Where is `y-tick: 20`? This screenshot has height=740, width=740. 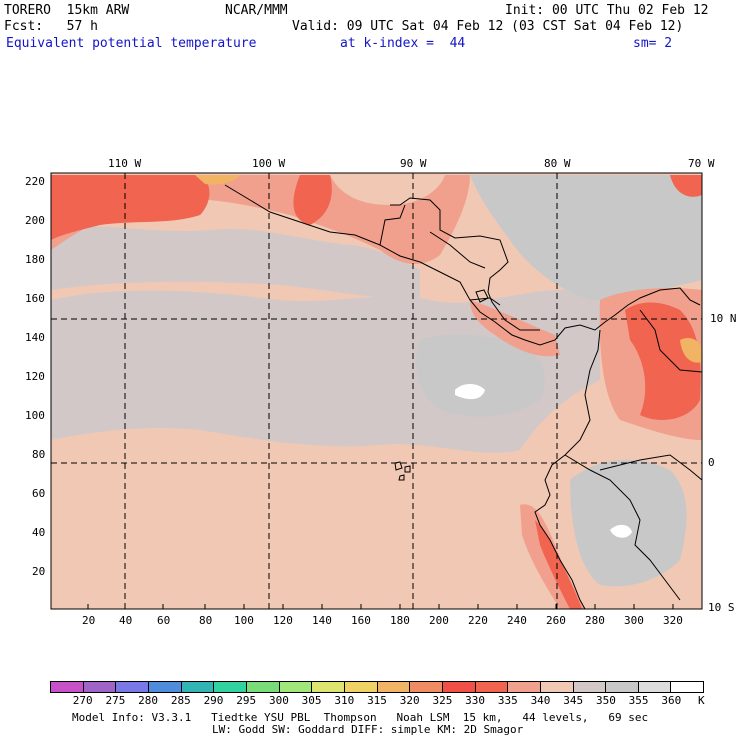 y-tick: 20 is located at coordinates (39, 571).